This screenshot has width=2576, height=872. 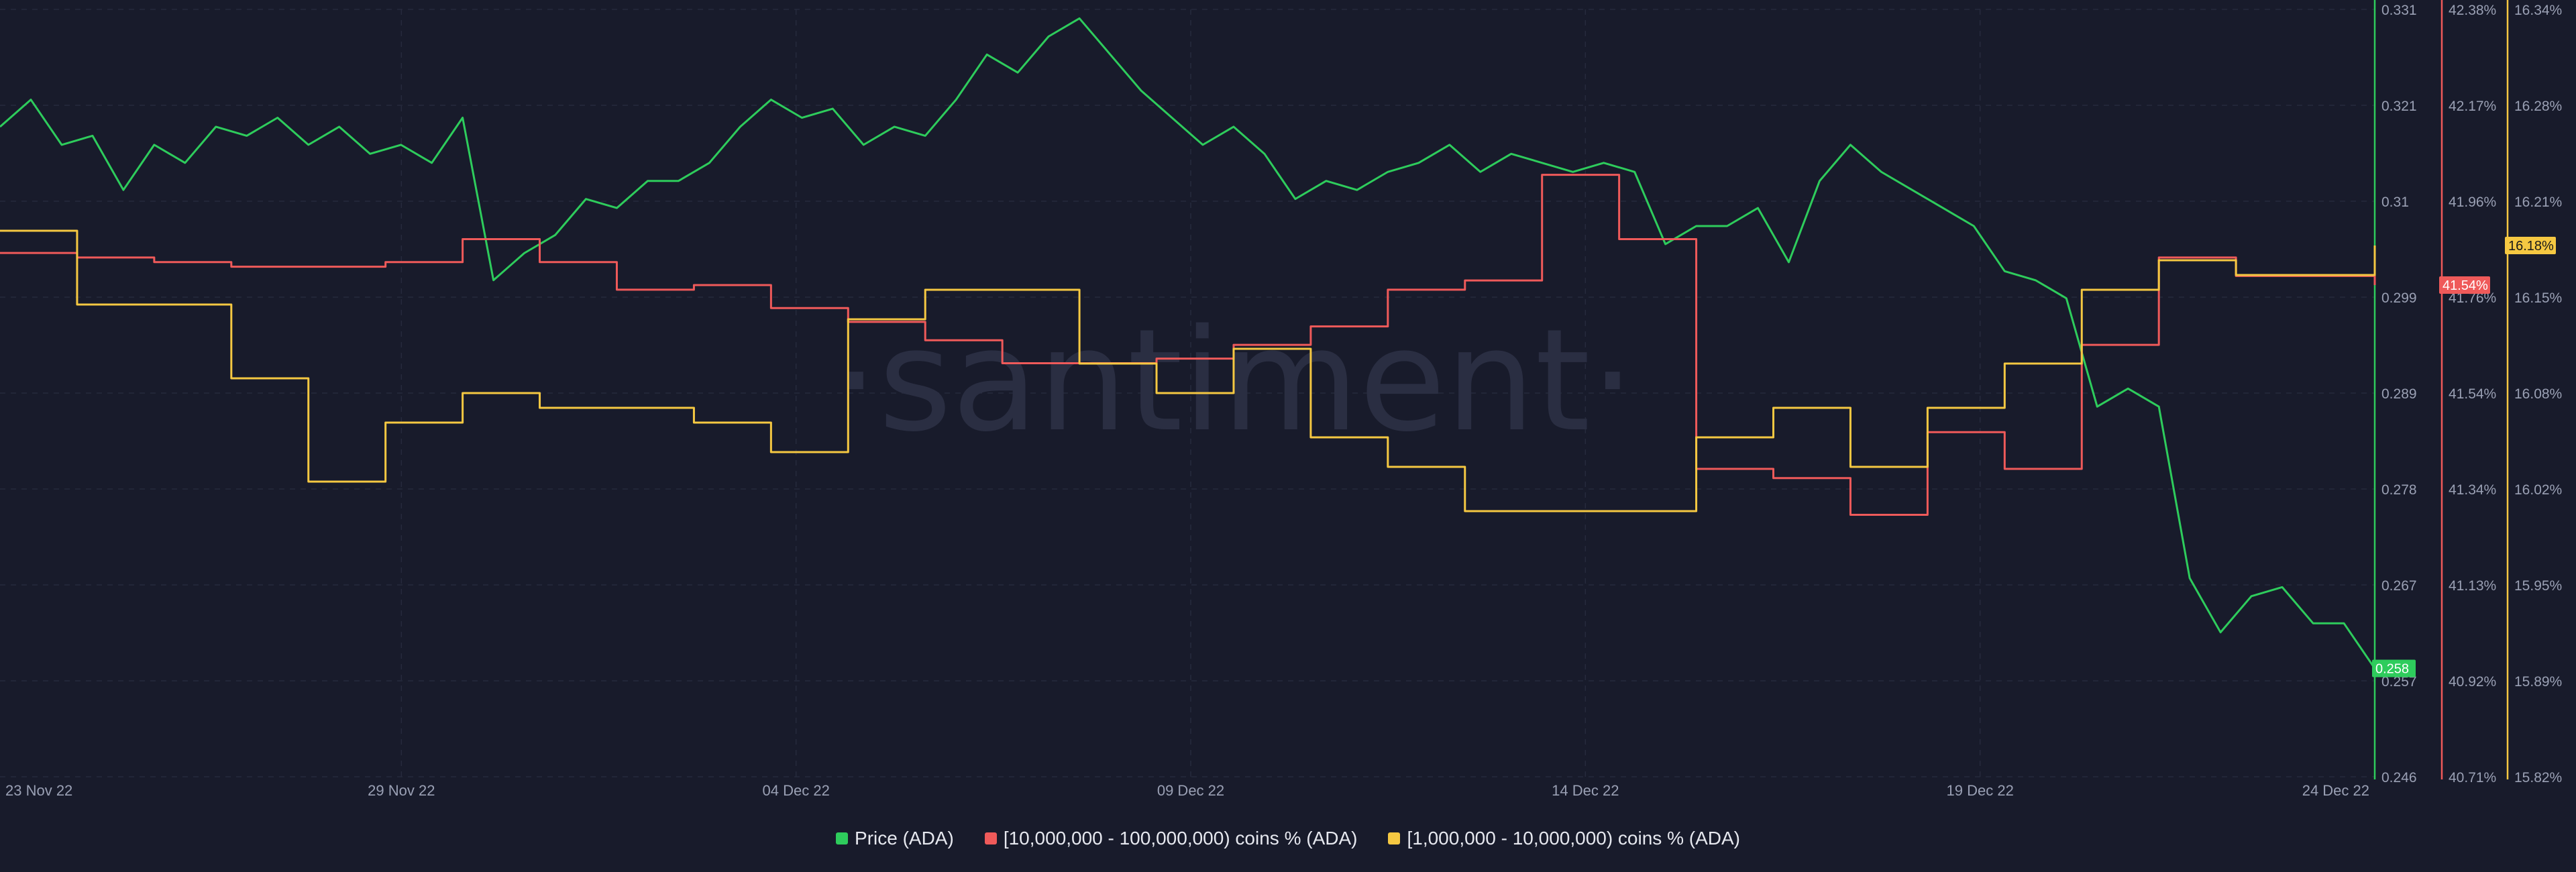 What do you see at coordinates (2472, 203) in the screenshot?
I see `y-tick-label: 41.96%` at bounding box center [2472, 203].